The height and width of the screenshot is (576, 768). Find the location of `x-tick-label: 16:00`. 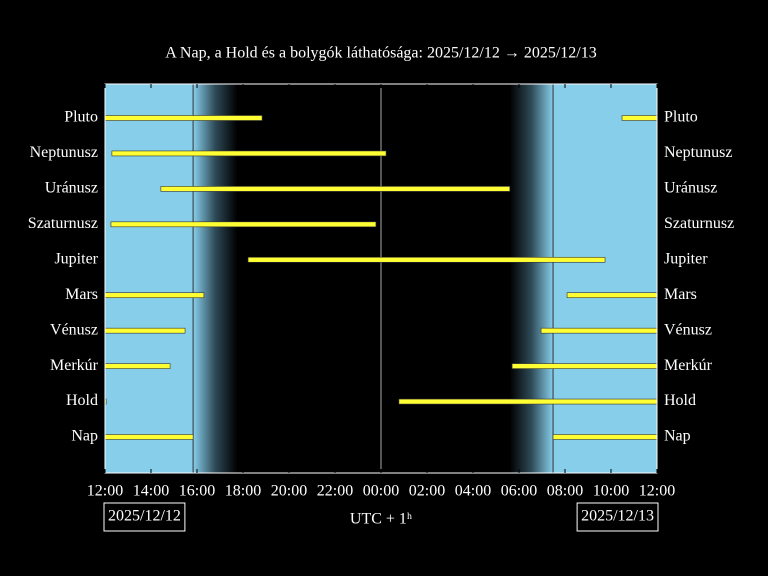

x-tick-label: 16:00 is located at coordinates (197, 491).